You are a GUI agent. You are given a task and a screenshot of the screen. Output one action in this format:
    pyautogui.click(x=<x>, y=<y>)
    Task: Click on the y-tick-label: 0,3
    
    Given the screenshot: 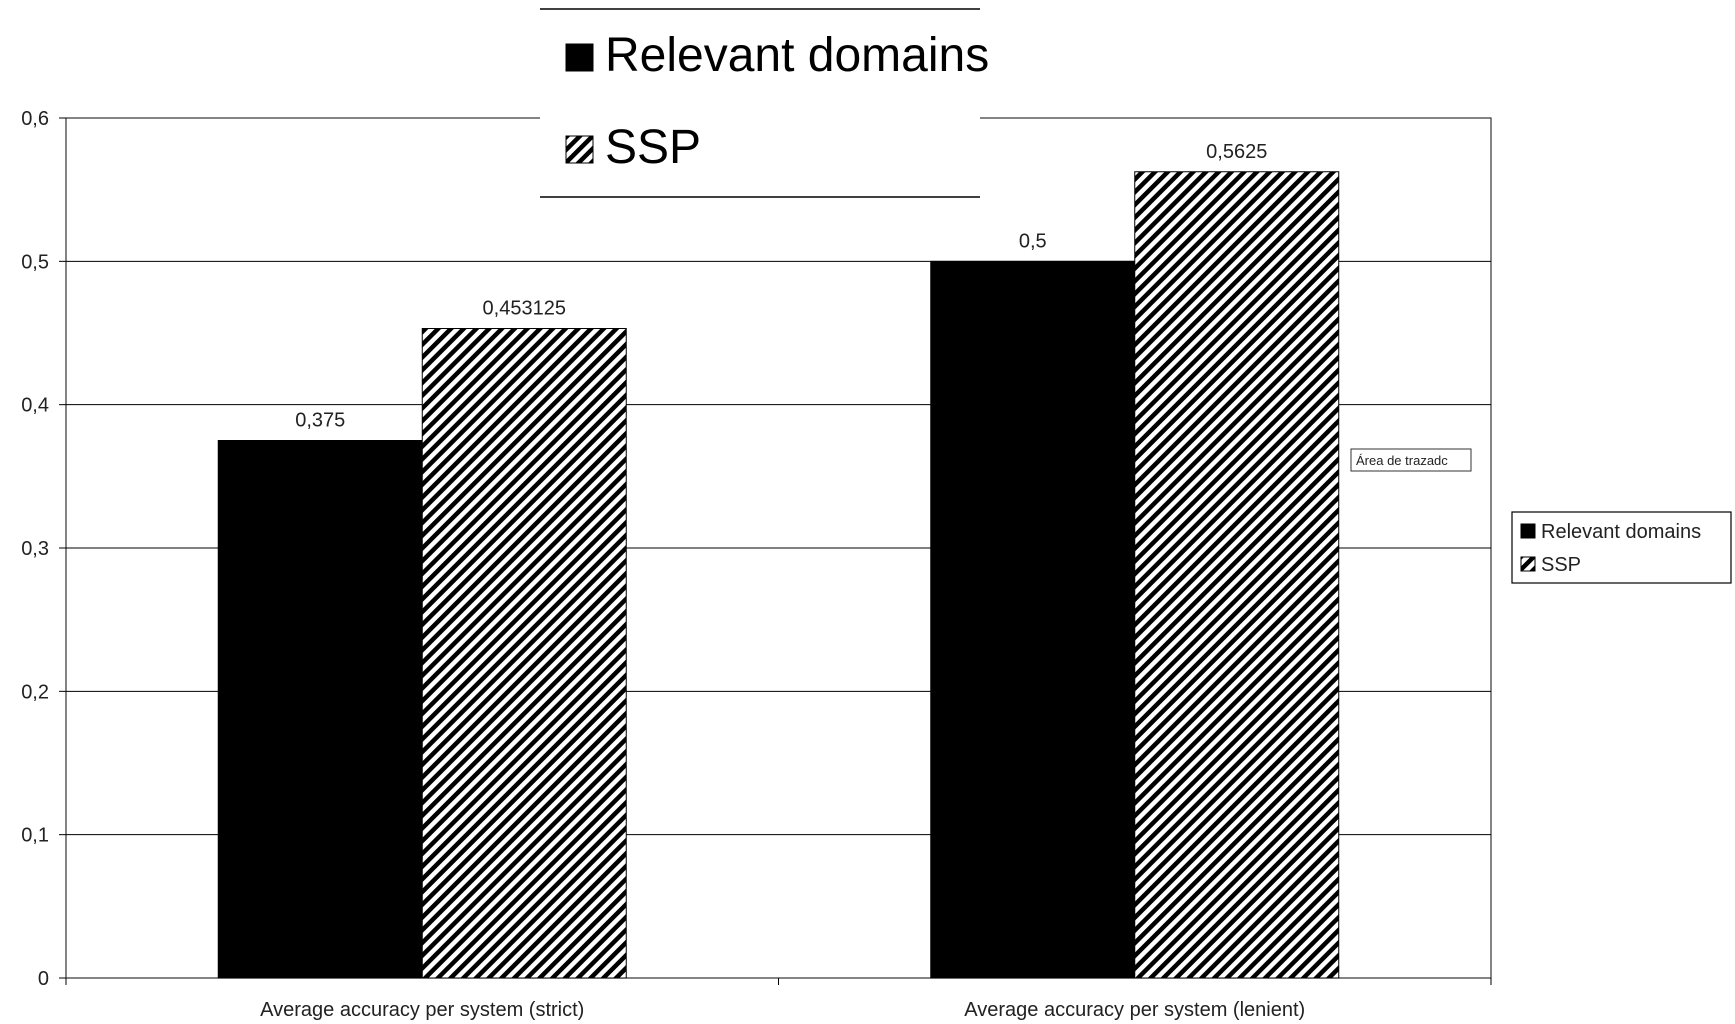 What is the action you would take?
    pyautogui.click(x=35, y=549)
    